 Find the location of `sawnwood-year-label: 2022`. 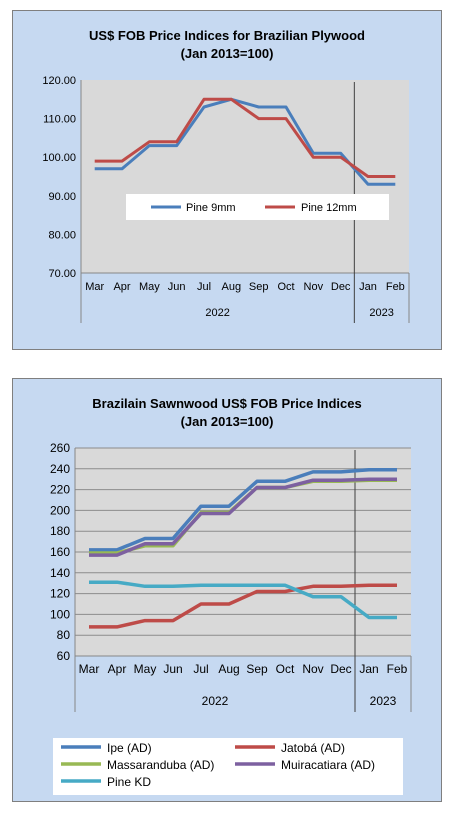

sawnwood-year-label: 2022 is located at coordinates (215, 701).